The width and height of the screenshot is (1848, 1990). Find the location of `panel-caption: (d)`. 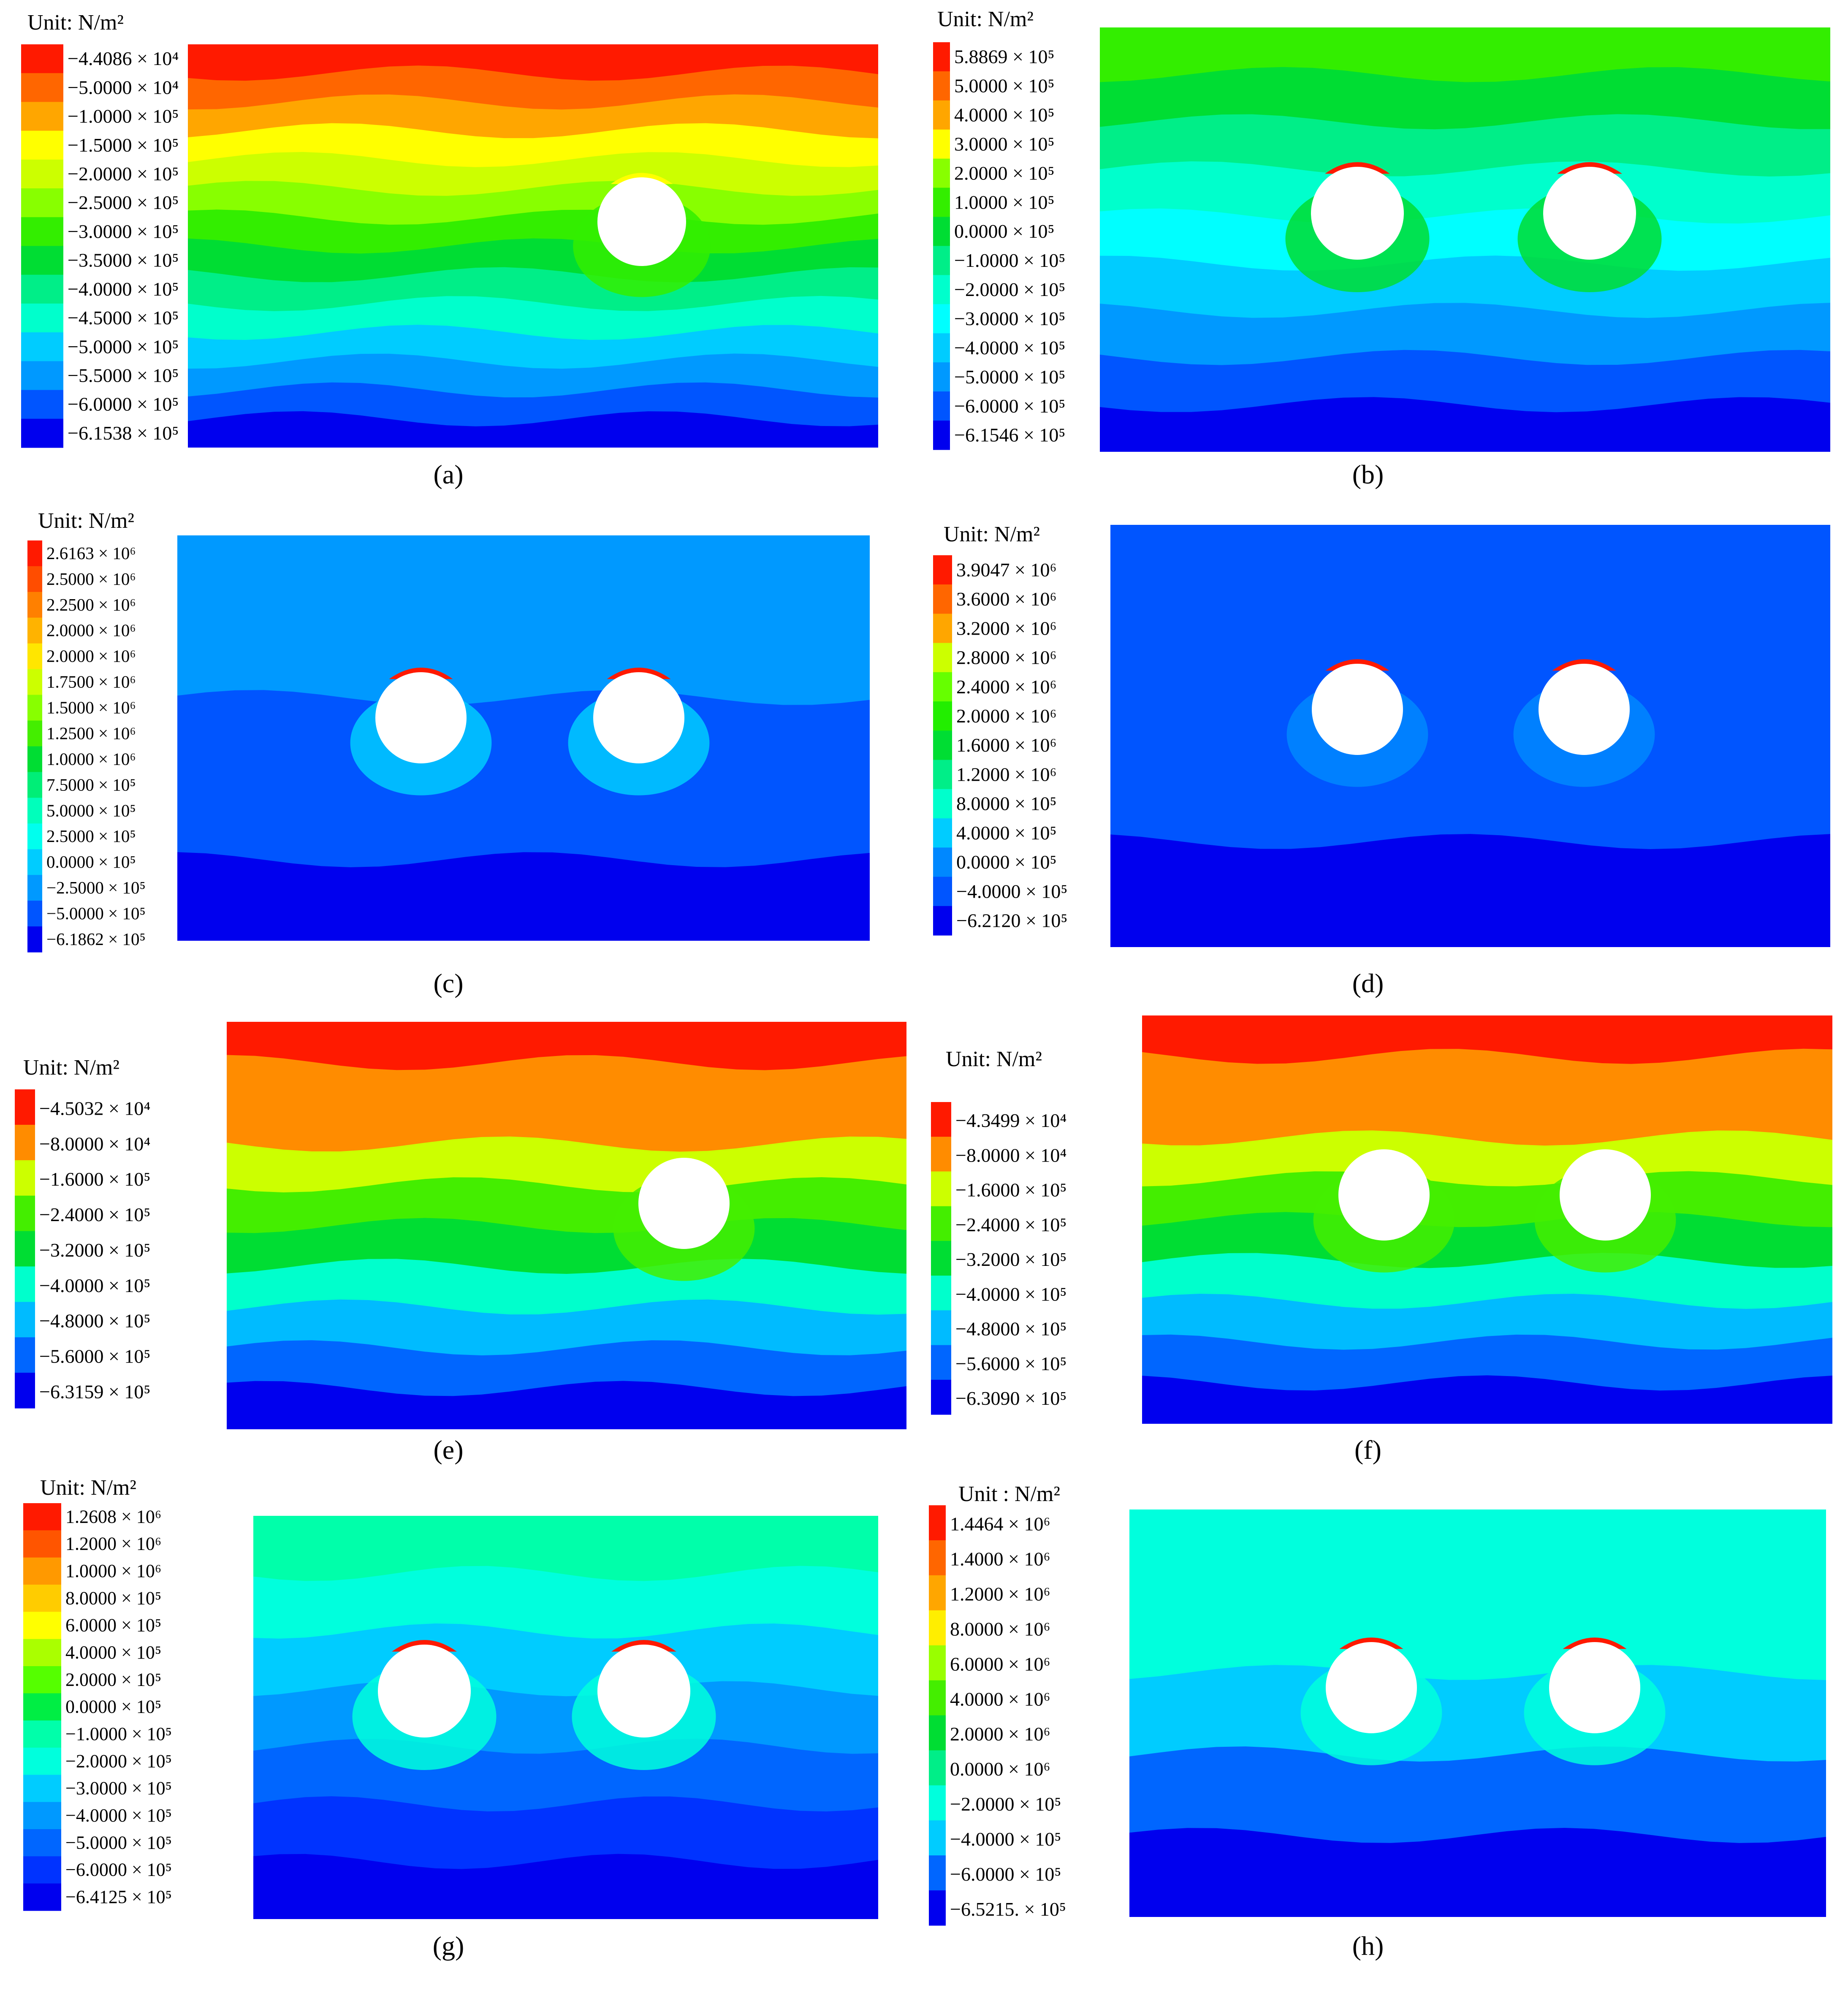

panel-caption: (d) is located at coordinates (1368, 983).